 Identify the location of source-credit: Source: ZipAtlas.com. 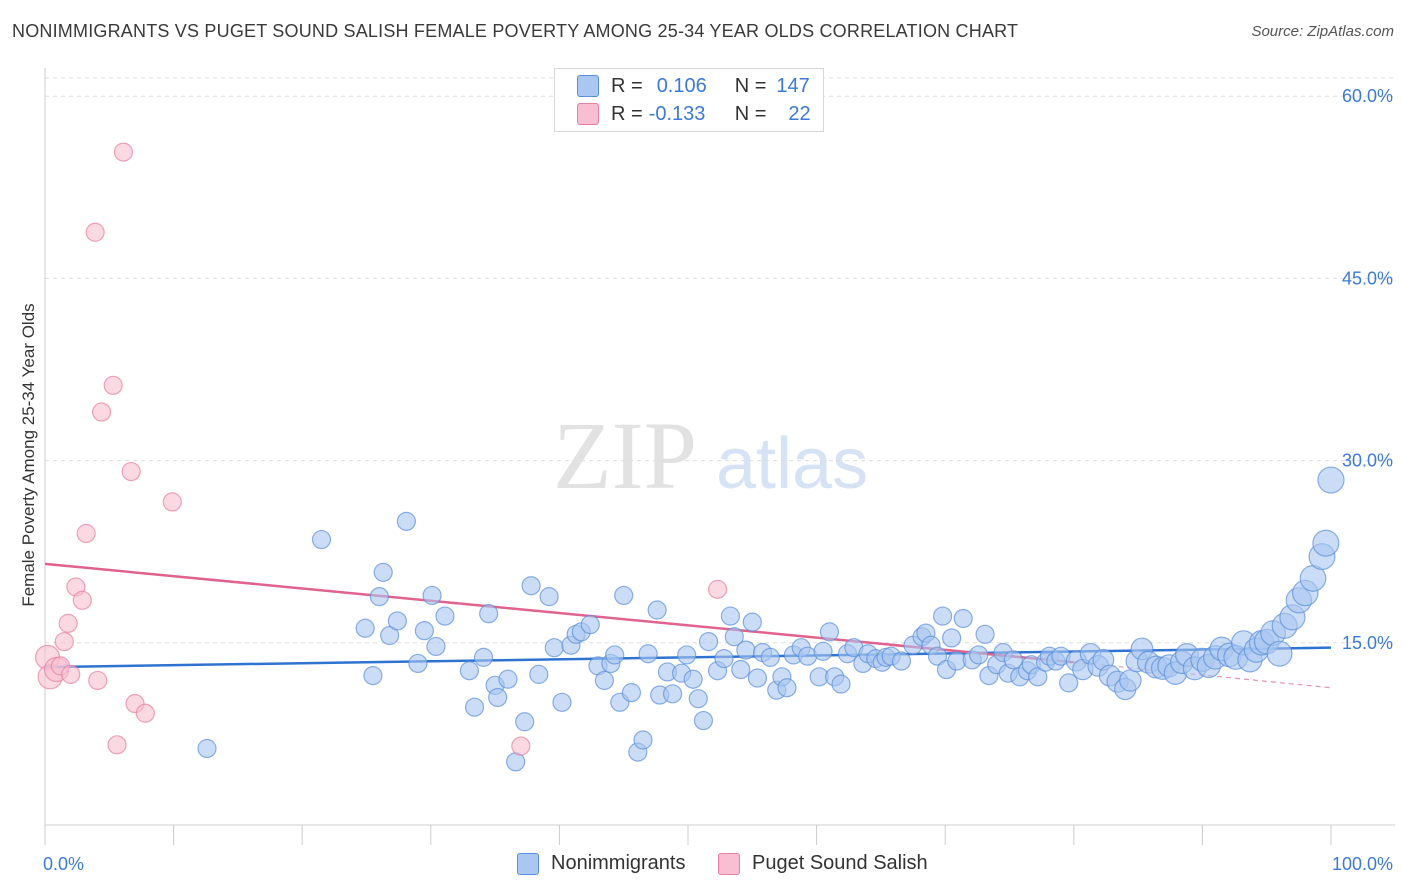
(1322, 31).